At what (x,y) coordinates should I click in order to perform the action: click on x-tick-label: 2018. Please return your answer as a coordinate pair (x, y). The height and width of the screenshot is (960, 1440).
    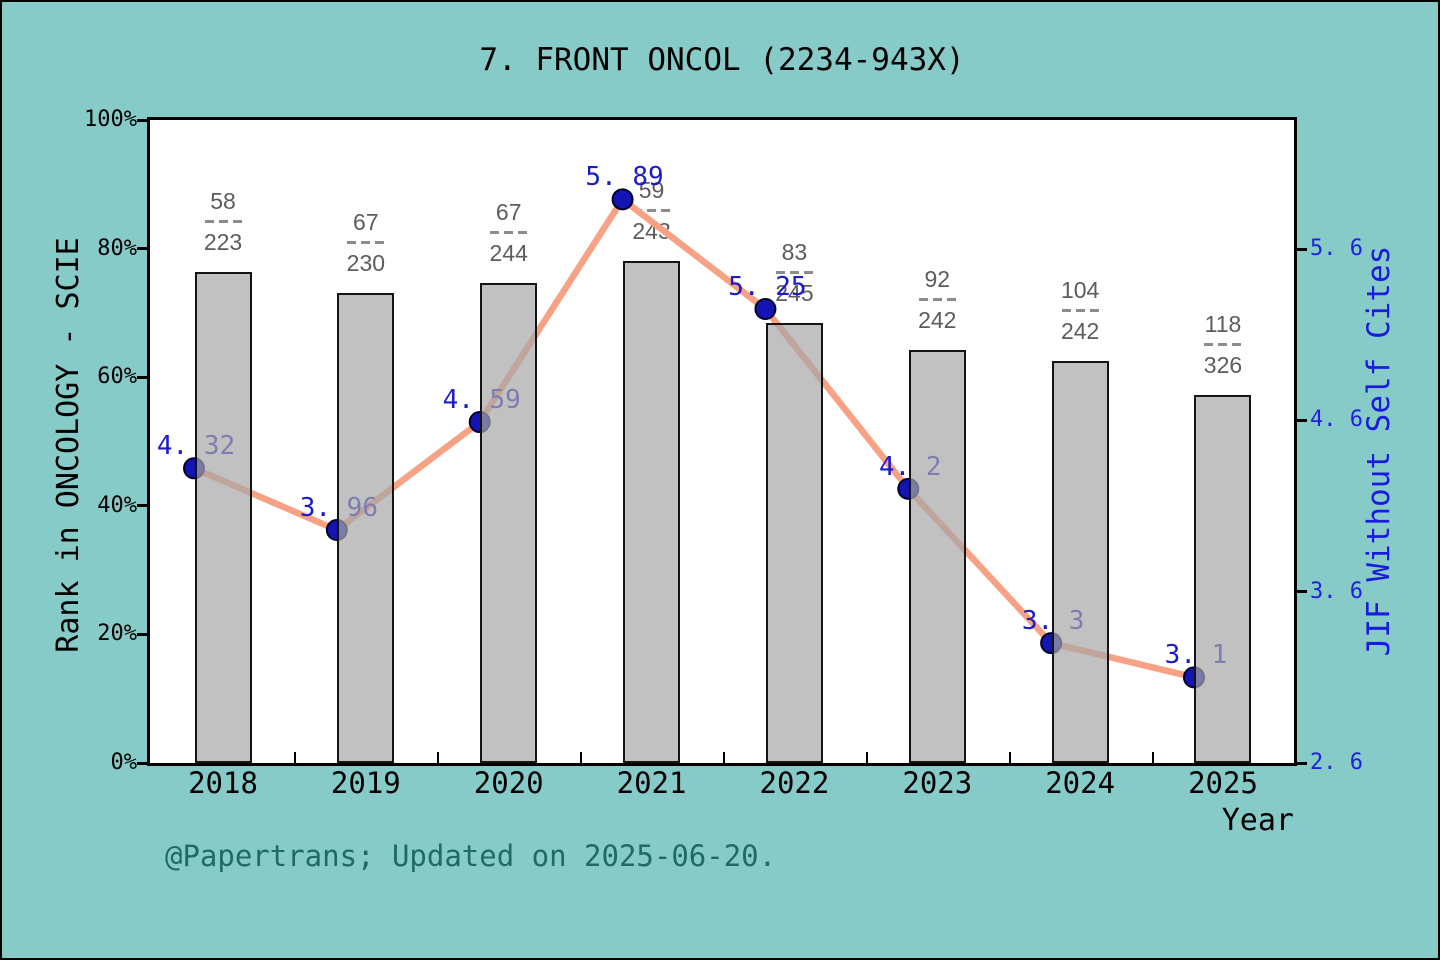
    Looking at the image, I should click on (223, 783).